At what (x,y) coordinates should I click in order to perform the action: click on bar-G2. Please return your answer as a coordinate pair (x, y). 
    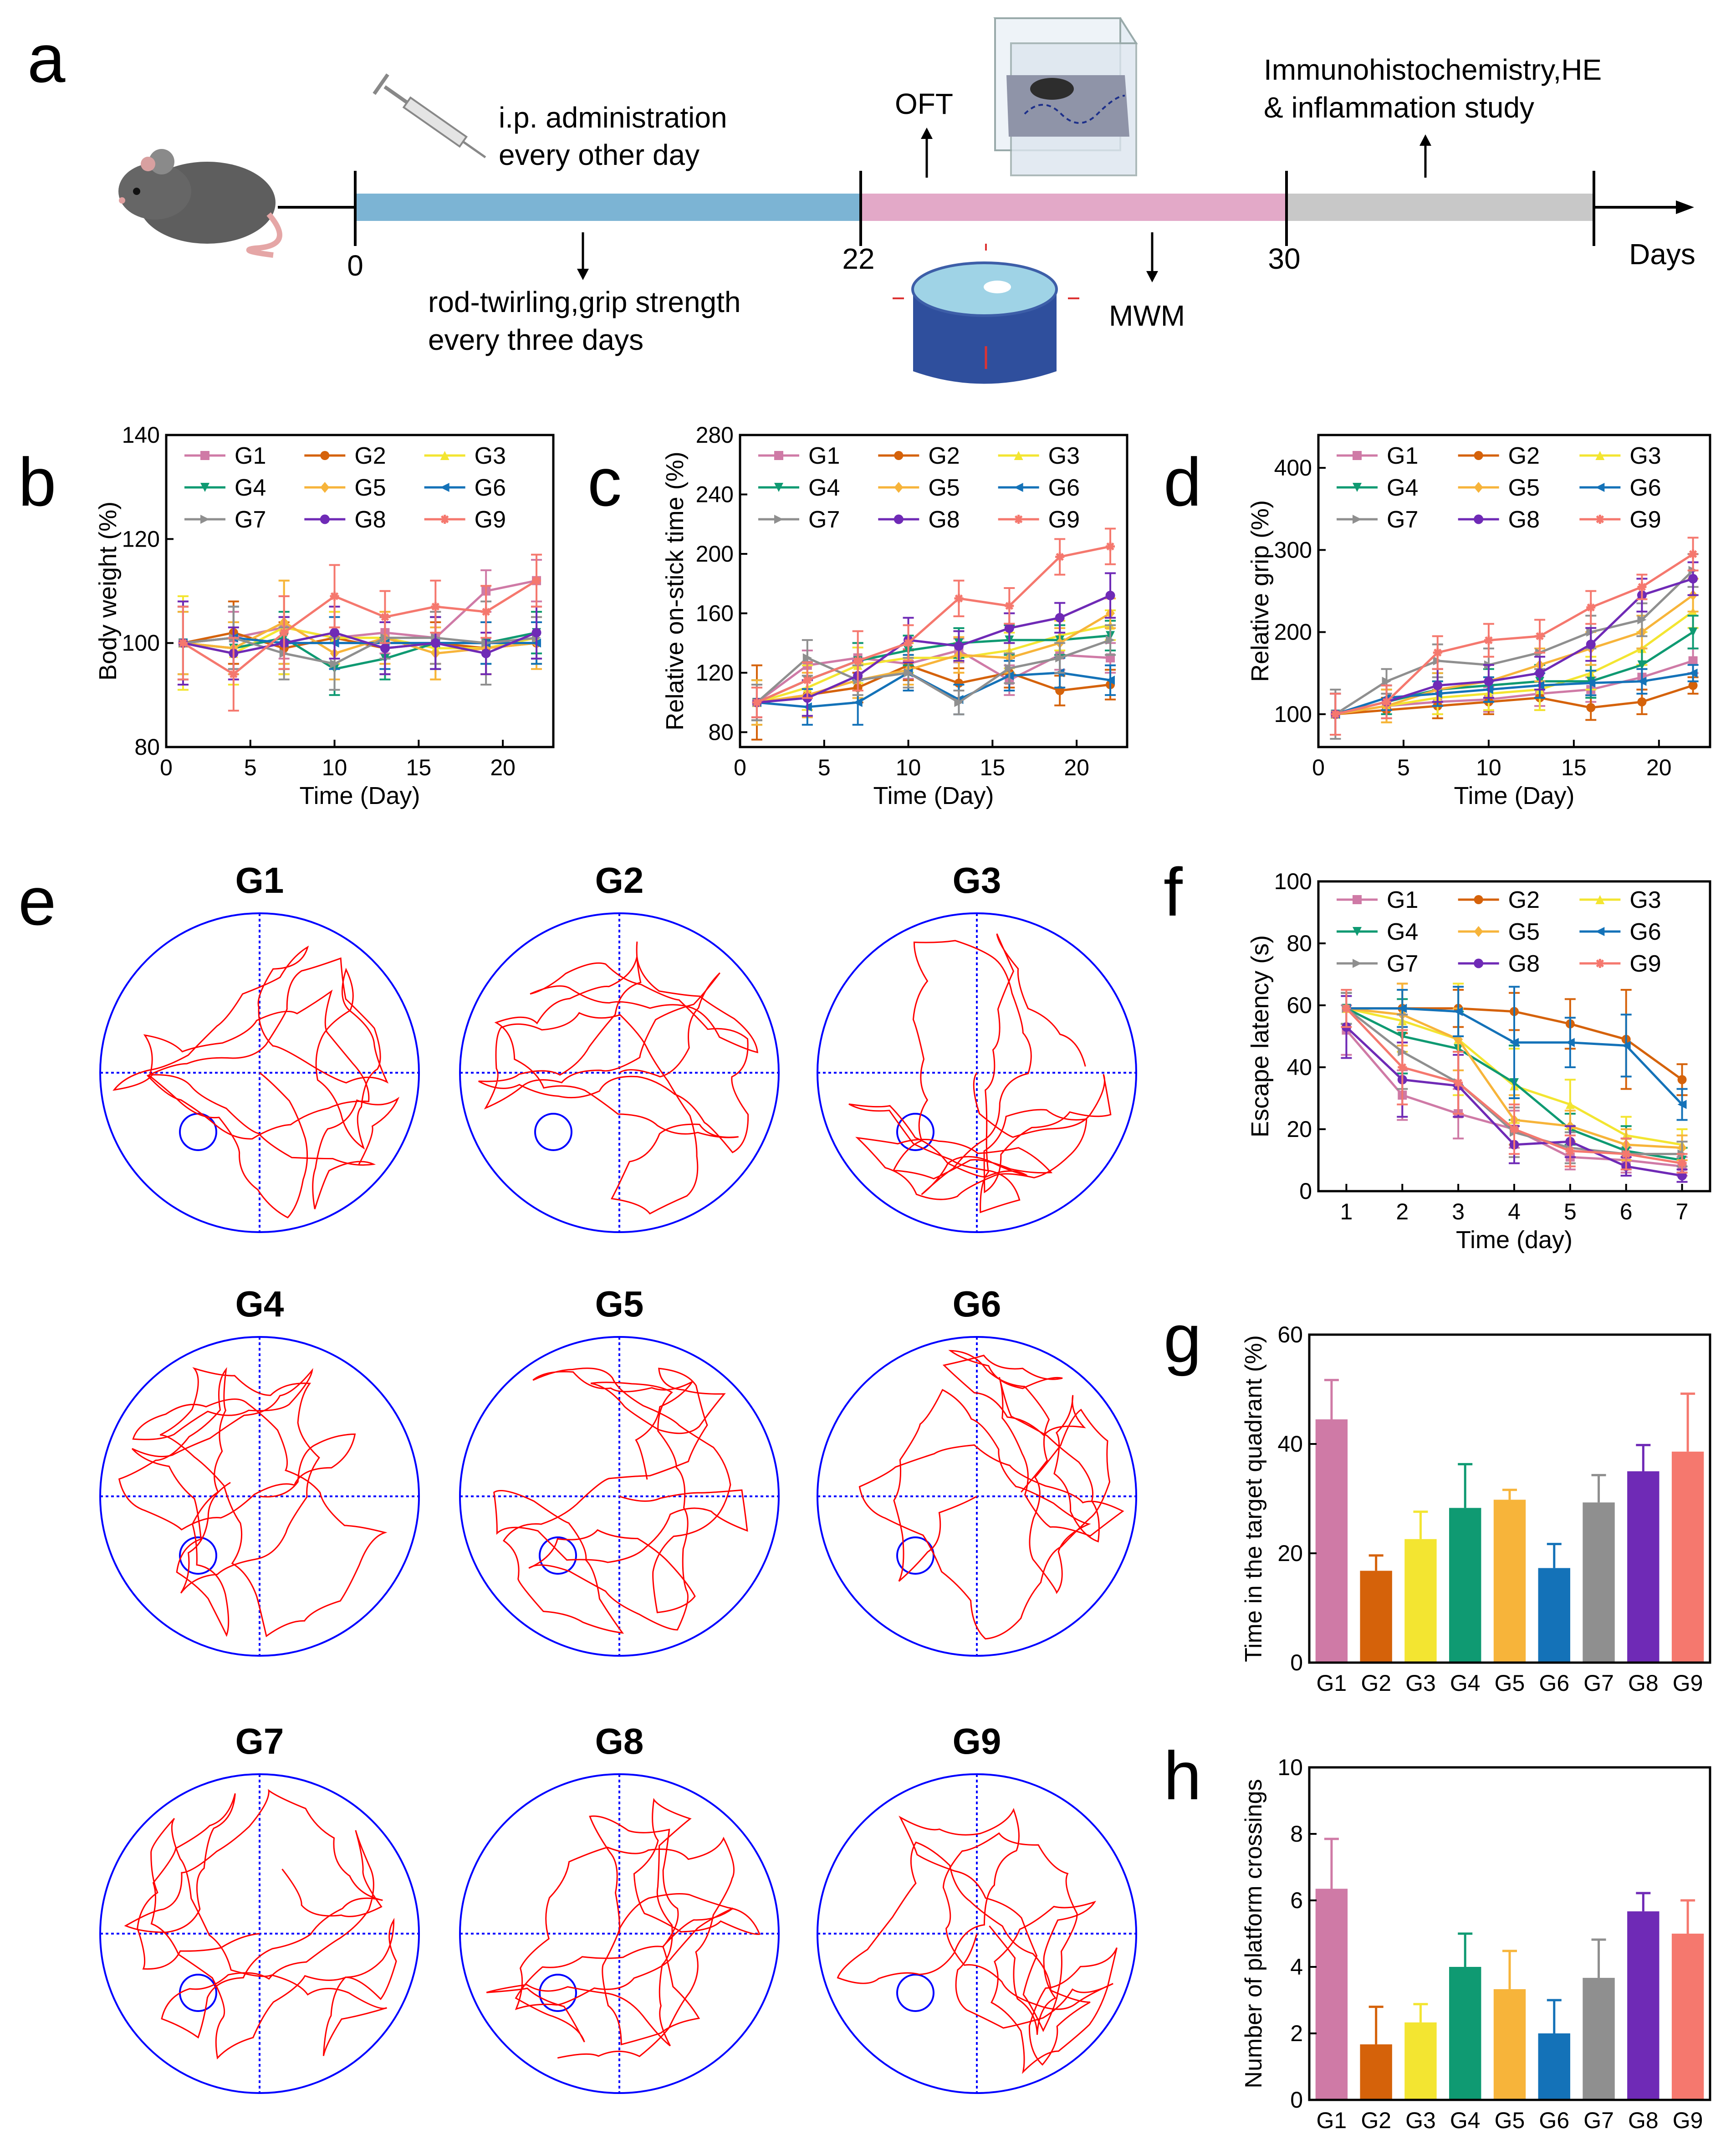
    Looking at the image, I should click on (1376, 2072).